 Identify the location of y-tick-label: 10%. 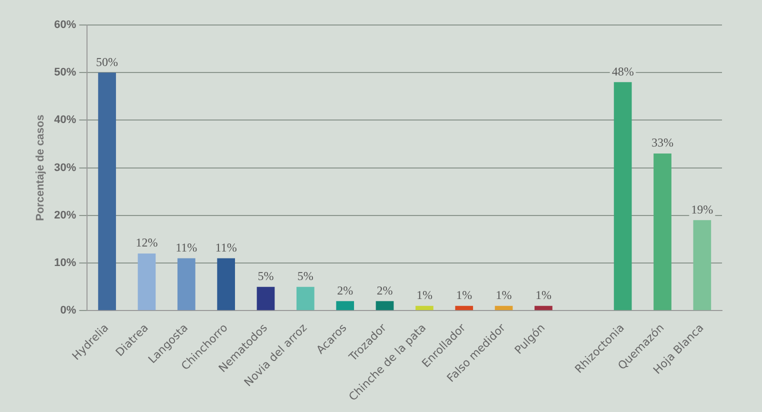
(65, 263).